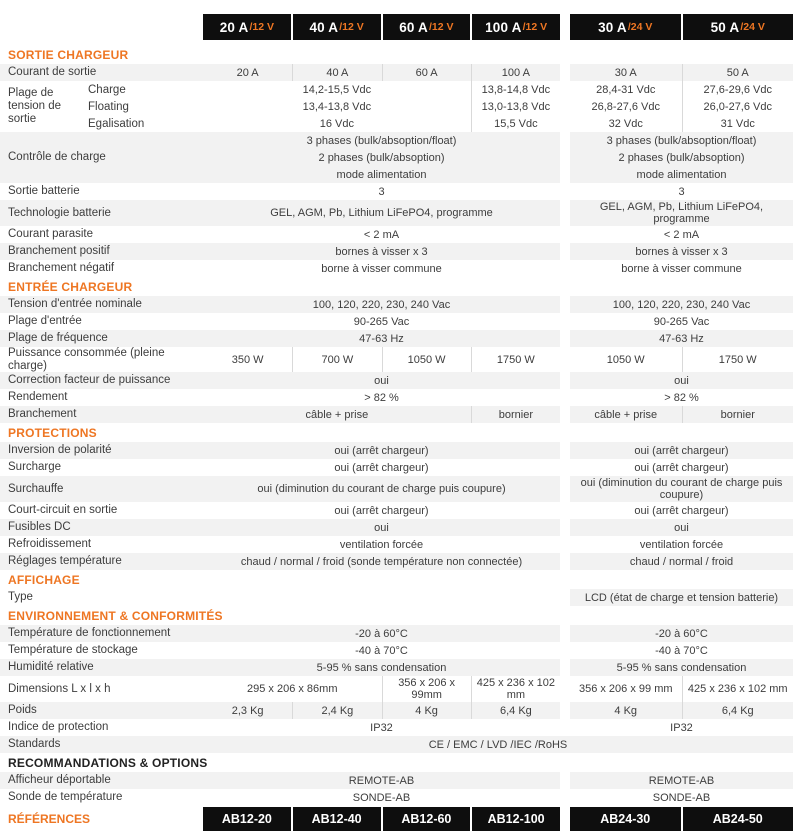 This screenshot has height=831, width=796. Describe the element at coordinates (625, 689) in the screenshot. I see `spec-value: 356 x 206 x 99 mm` at that location.